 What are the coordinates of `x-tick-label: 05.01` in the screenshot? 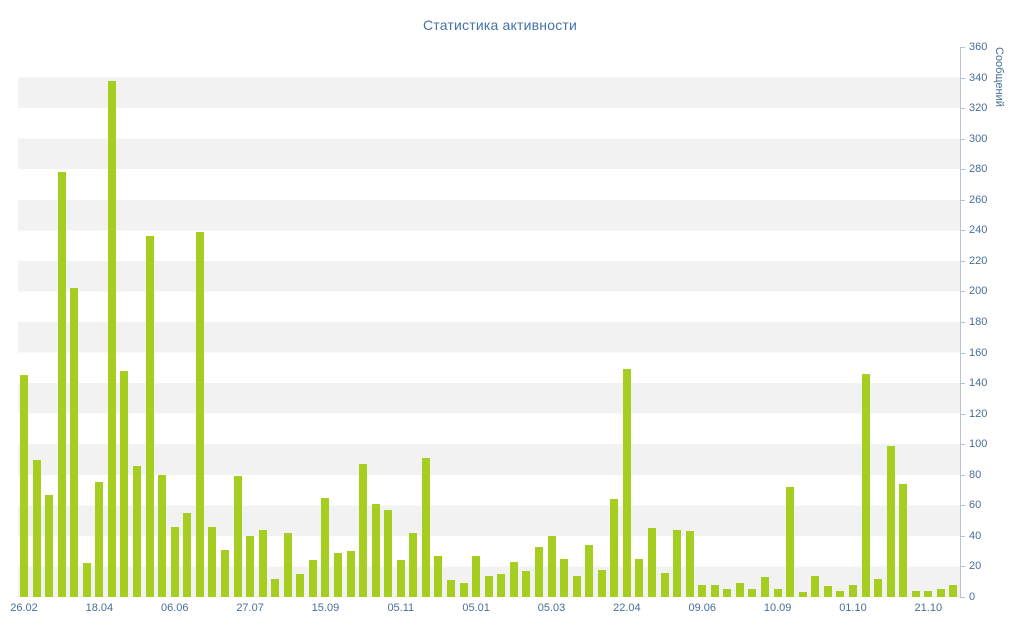 It's located at (476, 608).